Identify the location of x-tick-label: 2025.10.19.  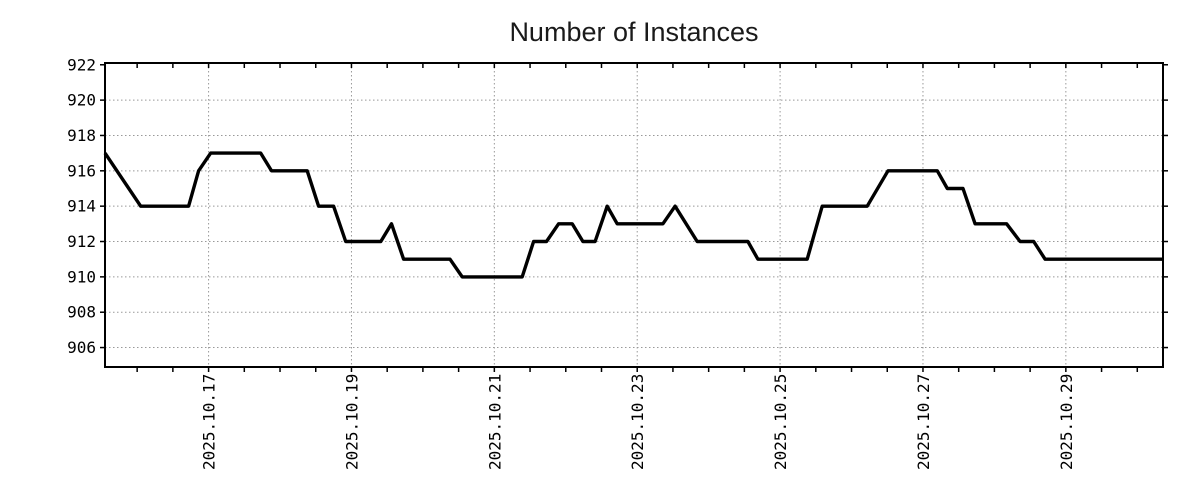
(351, 422).